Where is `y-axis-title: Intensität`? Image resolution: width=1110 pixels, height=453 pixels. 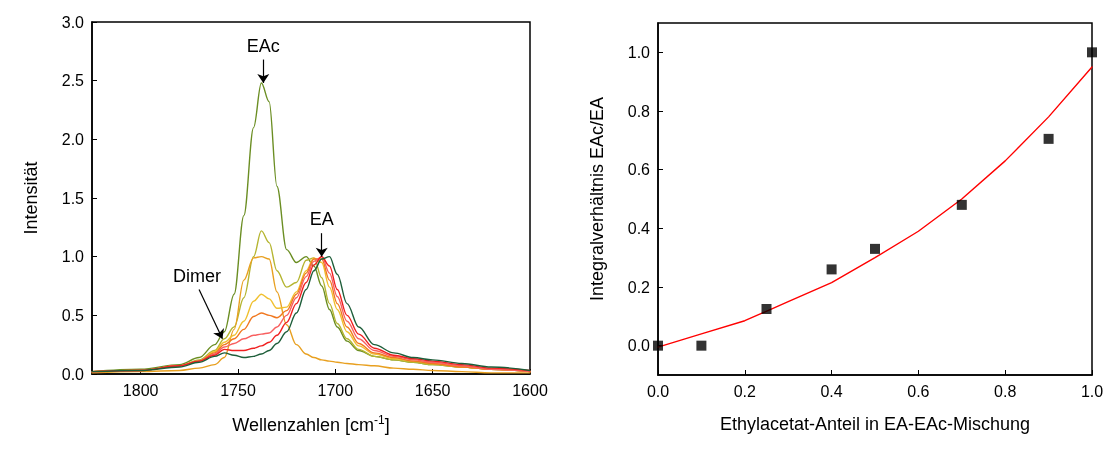
y-axis-title: Intensität is located at coordinates (31, 198).